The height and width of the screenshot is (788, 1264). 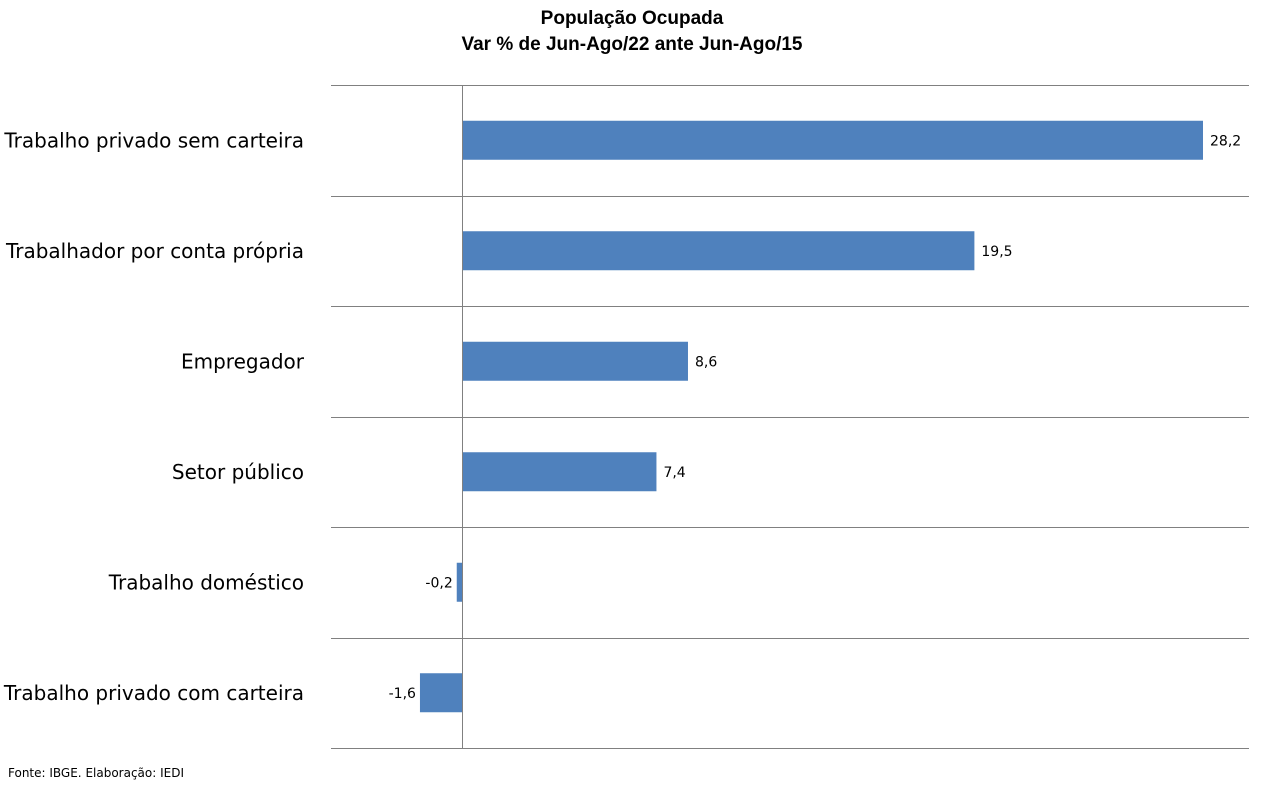 What do you see at coordinates (706, 362) in the screenshot?
I see `data-label: 8,6` at bounding box center [706, 362].